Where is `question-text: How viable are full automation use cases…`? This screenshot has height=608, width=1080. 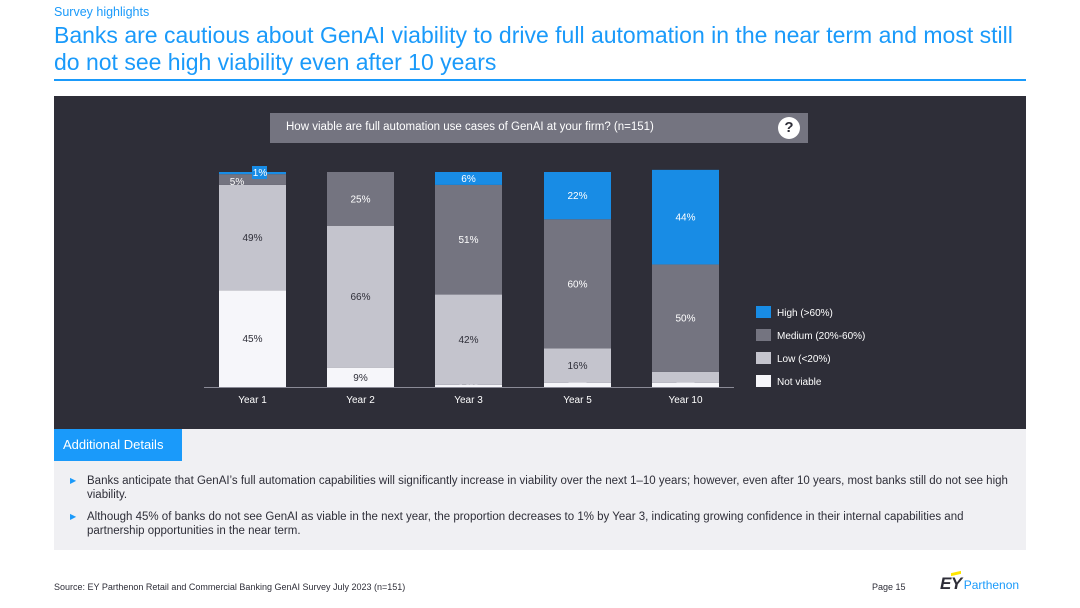 question-text: How viable are full automation use cases… is located at coordinates (470, 127).